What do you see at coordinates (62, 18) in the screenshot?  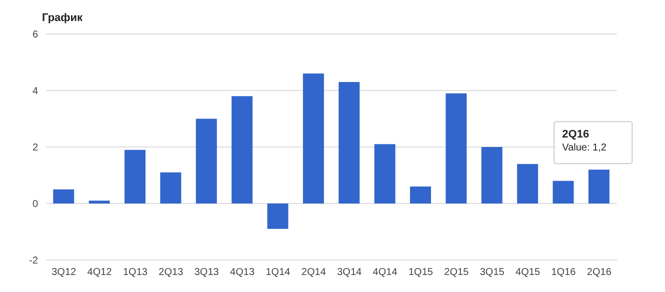 I see `chart-title: График` at bounding box center [62, 18].